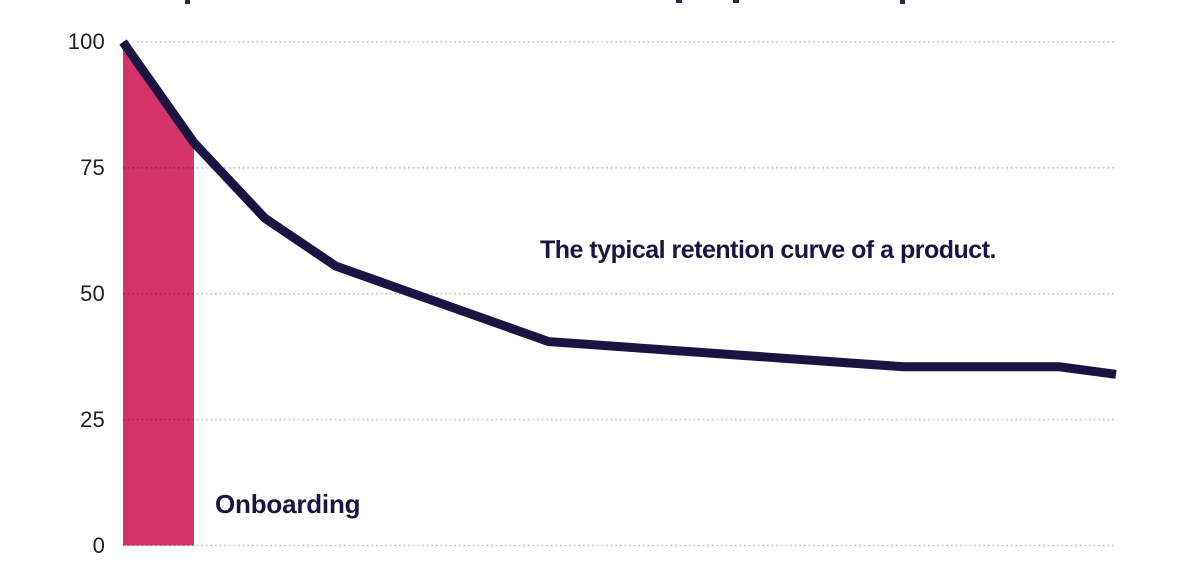 The image size is (1200, 587). What do you see at coordinates (288, 504) in the screenshot?
I see `onboarding-region-label: Onboarding` at bounding box center [288, 504].